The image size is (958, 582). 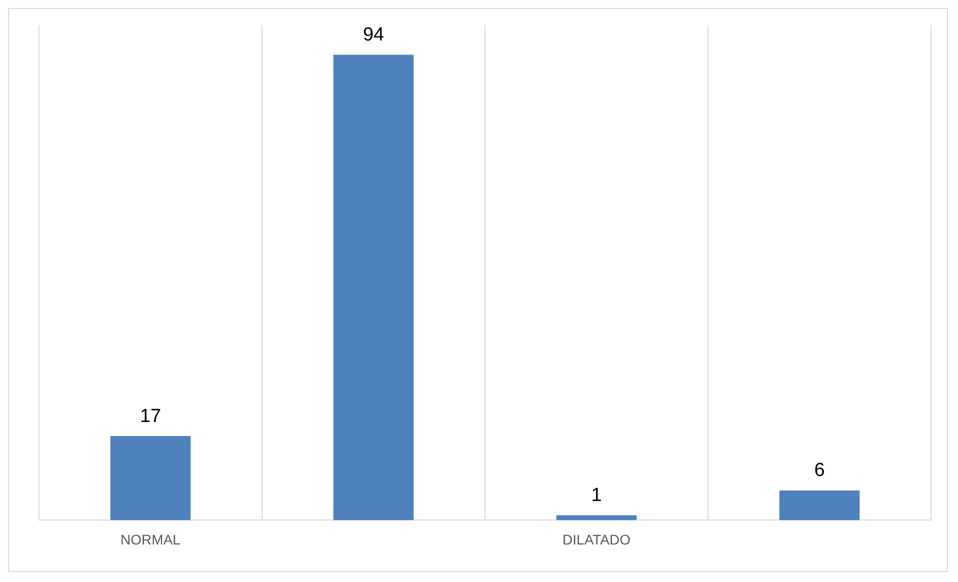 What do you see at coordinates (819, 471) in the screenshot?
I see `data-label: 6` at bounding box center [819, 471].